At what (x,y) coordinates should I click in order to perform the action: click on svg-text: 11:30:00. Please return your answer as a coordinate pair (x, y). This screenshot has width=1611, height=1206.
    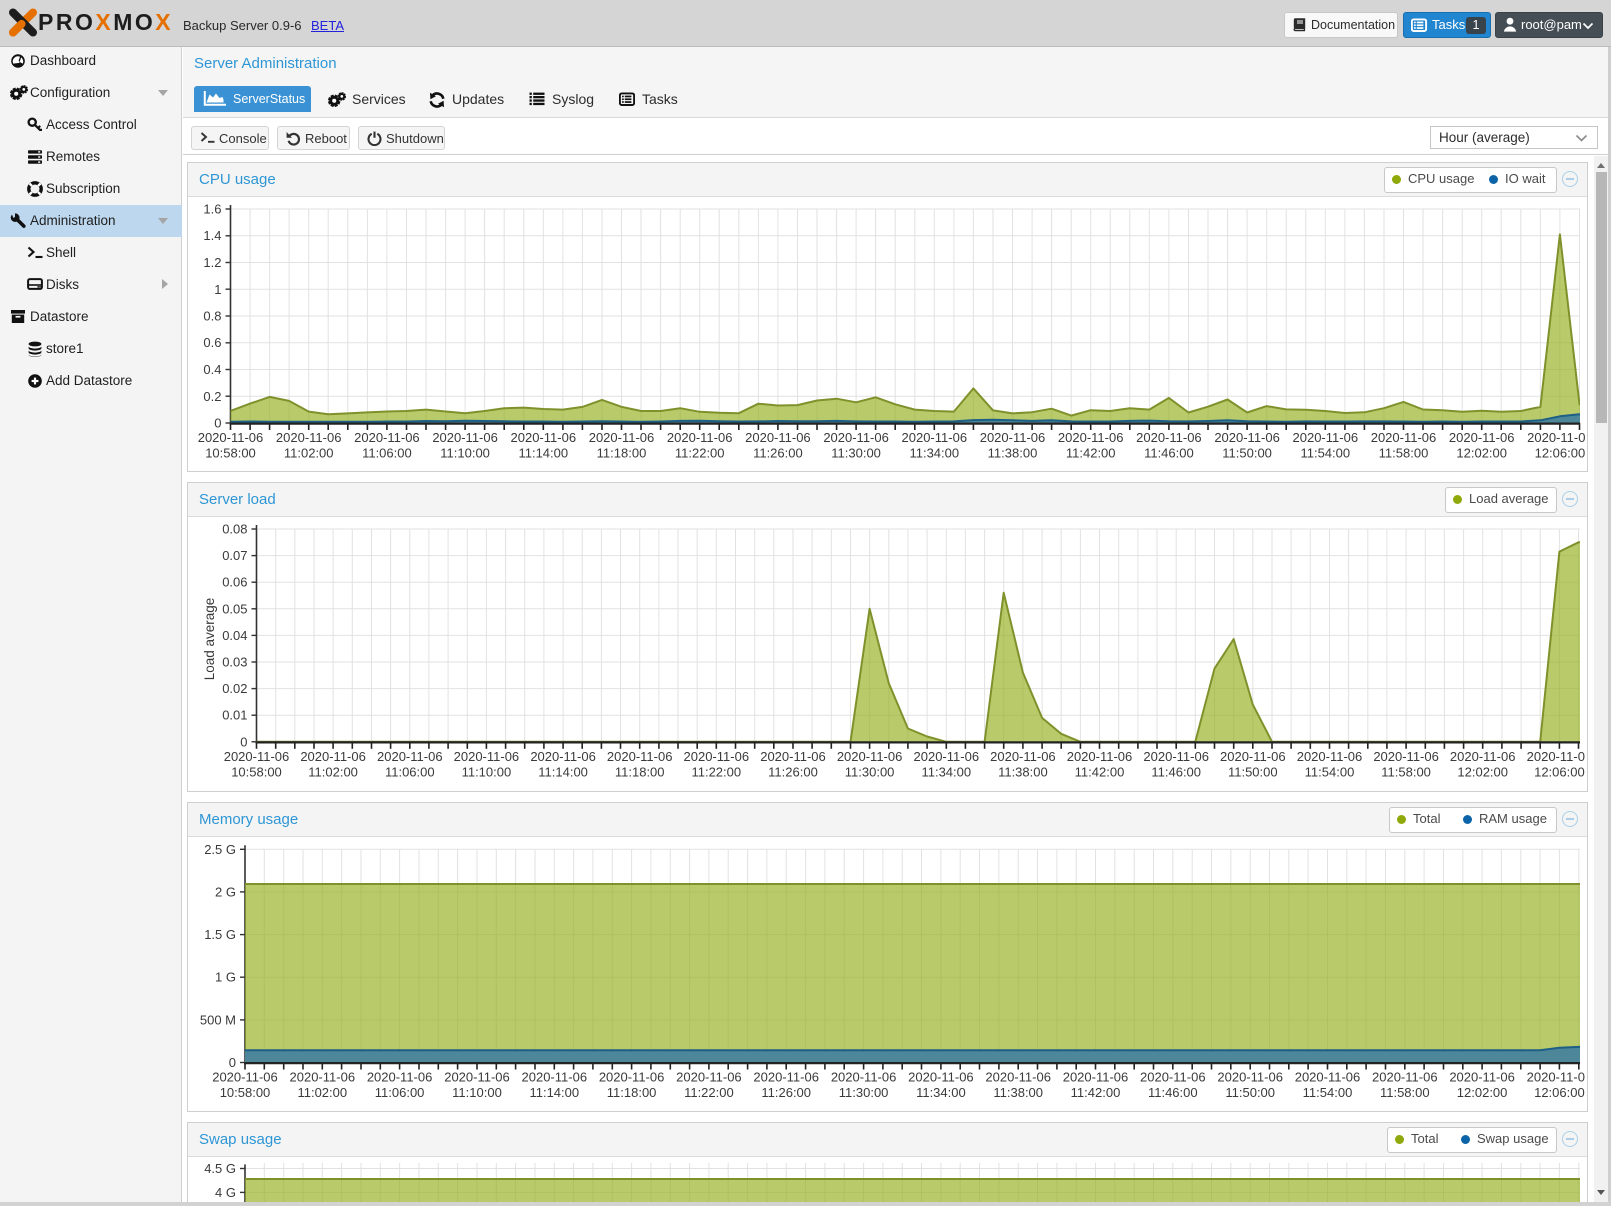
    Looking at the image, I should click on (870, 771).